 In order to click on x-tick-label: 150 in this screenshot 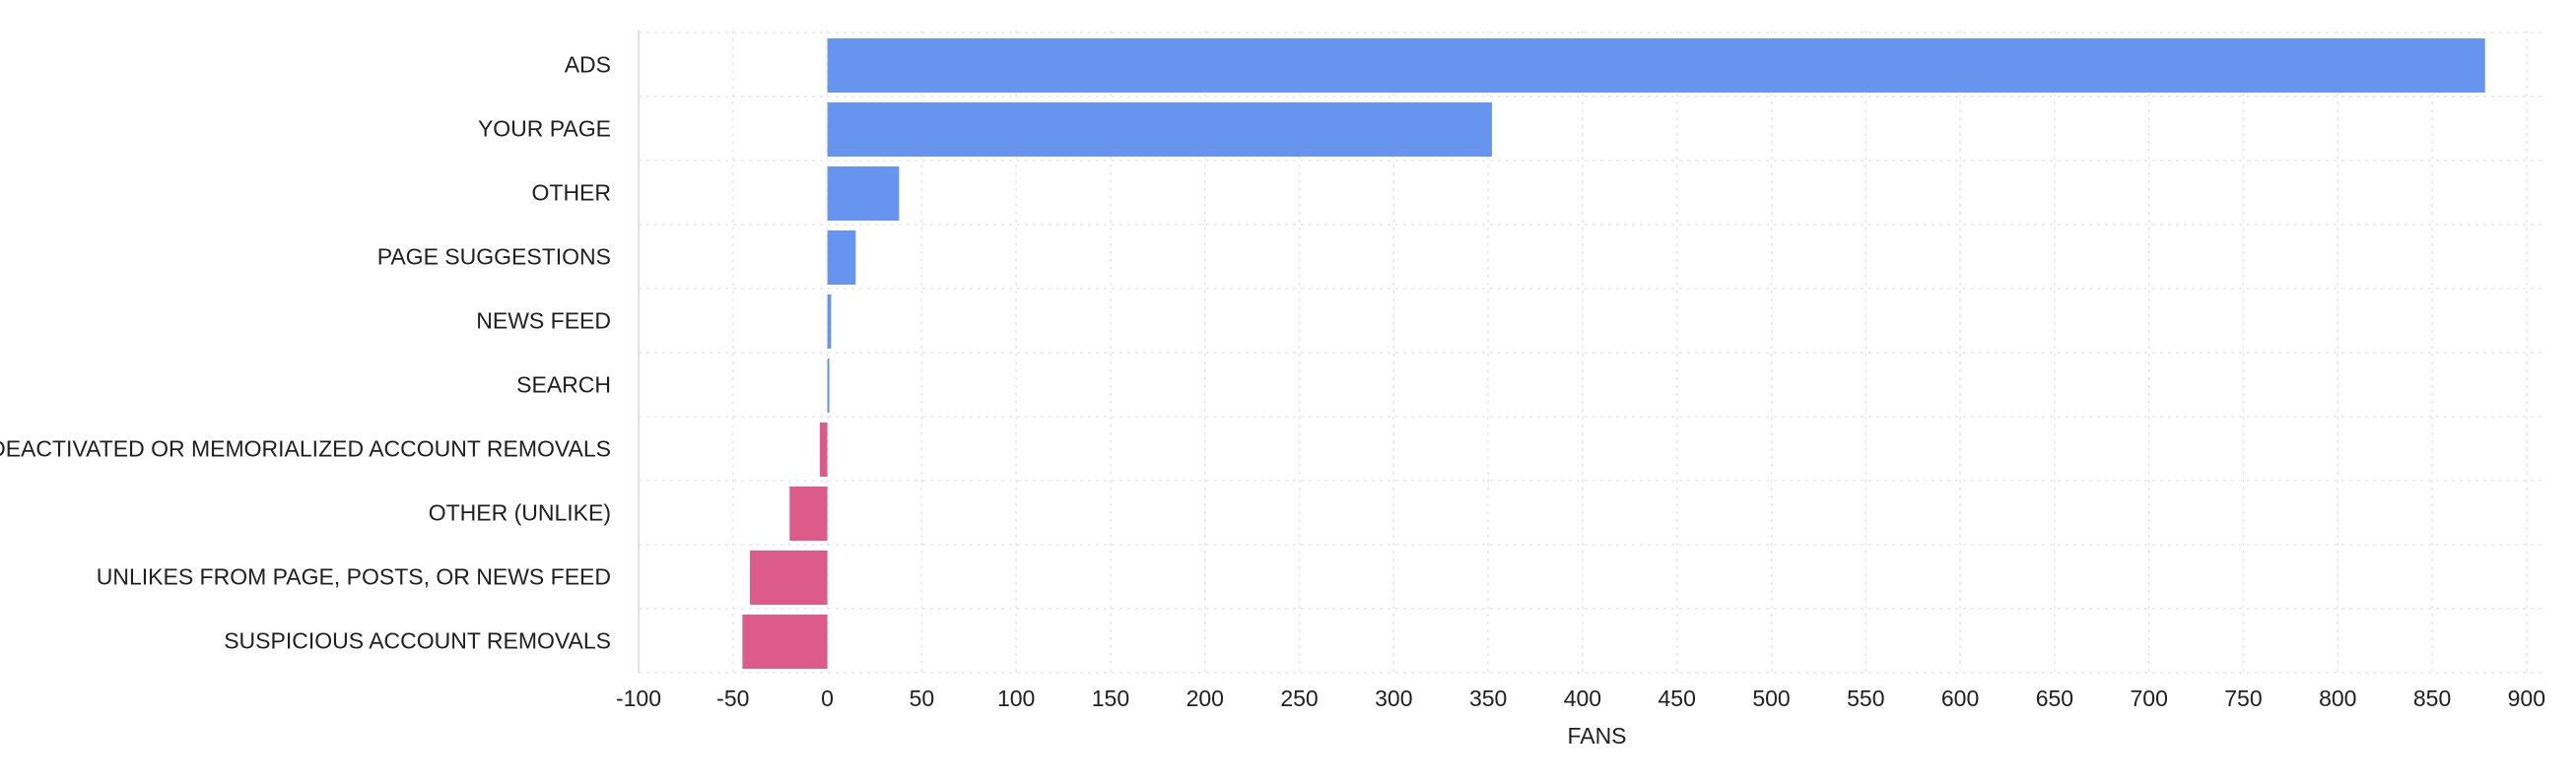, I will do `click(1110, 698)`.